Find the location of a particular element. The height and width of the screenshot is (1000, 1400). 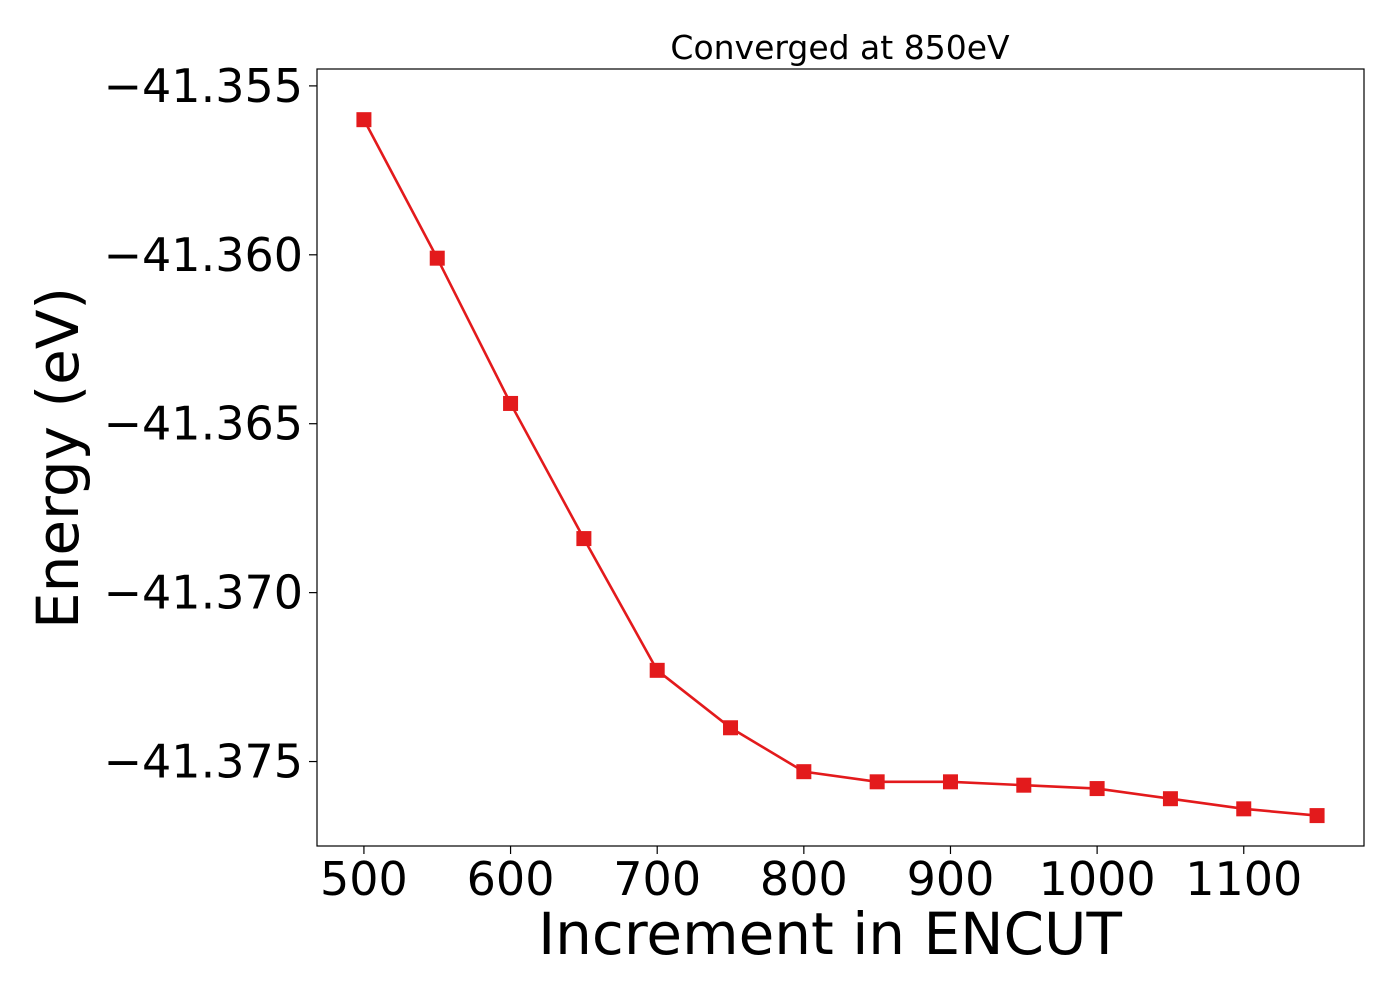

y-axis-title: Energy (eV) is located at coordinates (58, 458).